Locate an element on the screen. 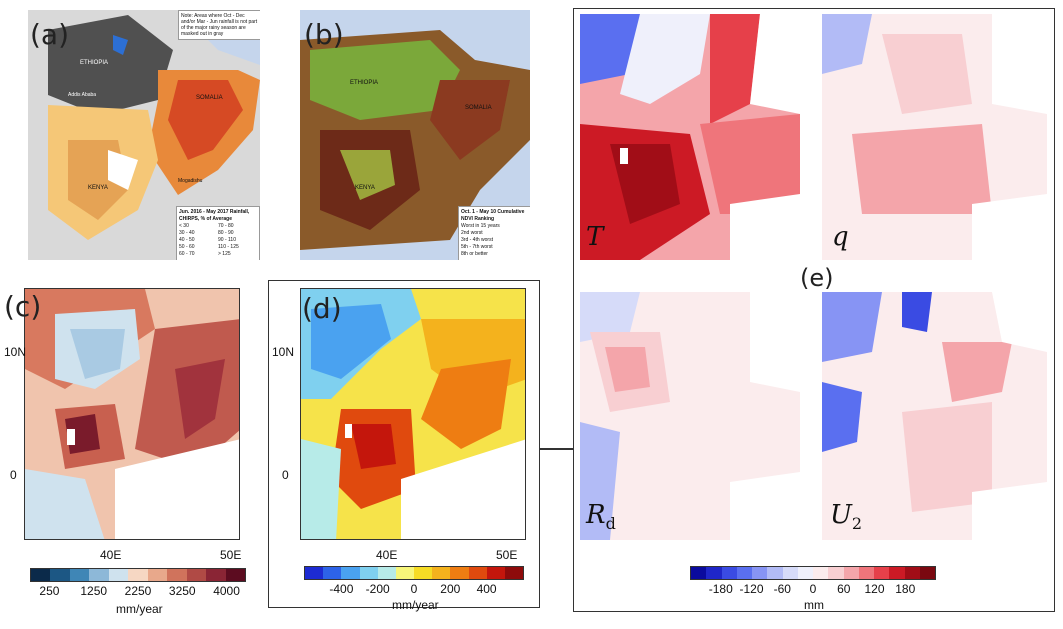 The width and height of the screenshot is (1063, 629). panel-e-var-U2: U2 is located at coordinates (846, 516).